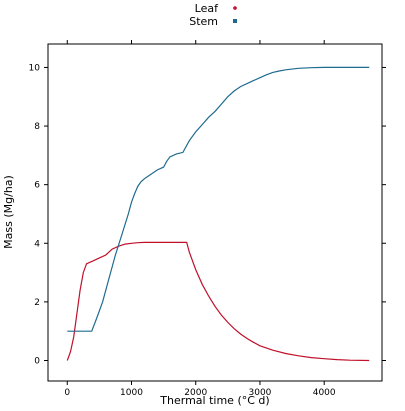  What do you see at coordinates (37, 127) in the screenshot?
I see `y-tick-label: 8` at bounding box center [37, 127].